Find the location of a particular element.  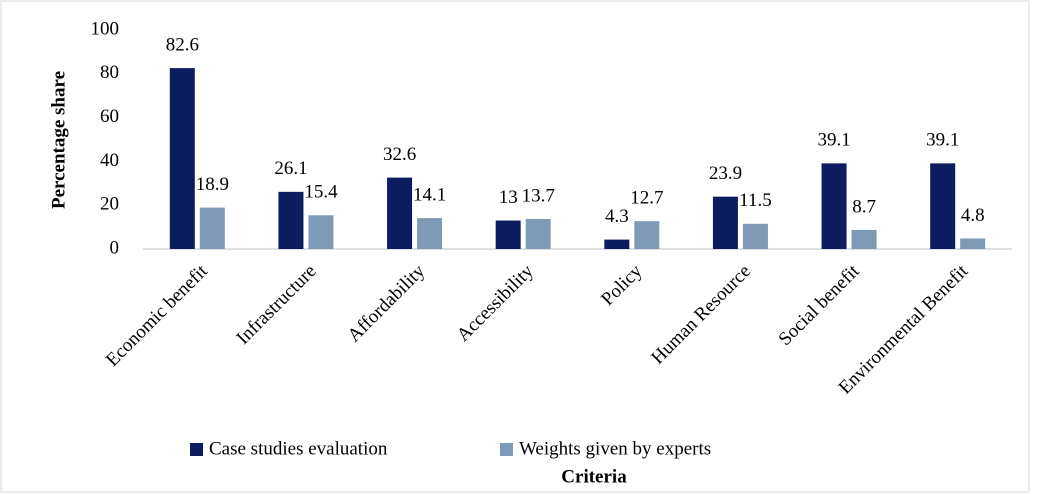

data-label: 14.1 is located at coordinates (429, 194).